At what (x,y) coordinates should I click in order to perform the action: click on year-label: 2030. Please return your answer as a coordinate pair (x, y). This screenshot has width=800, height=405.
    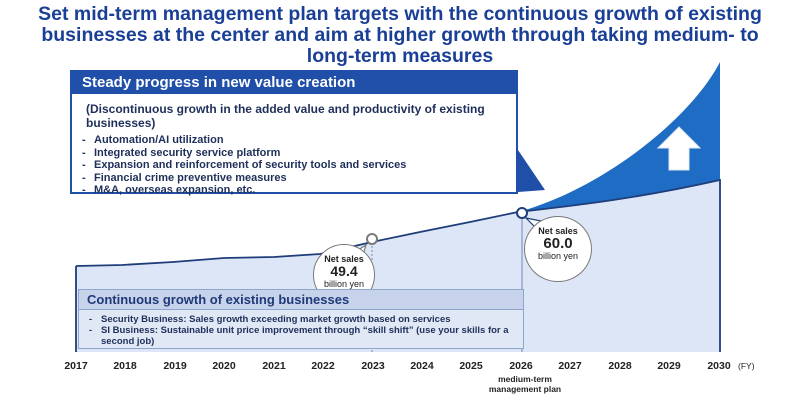
    Looking at the image, I should click on (719, 366).